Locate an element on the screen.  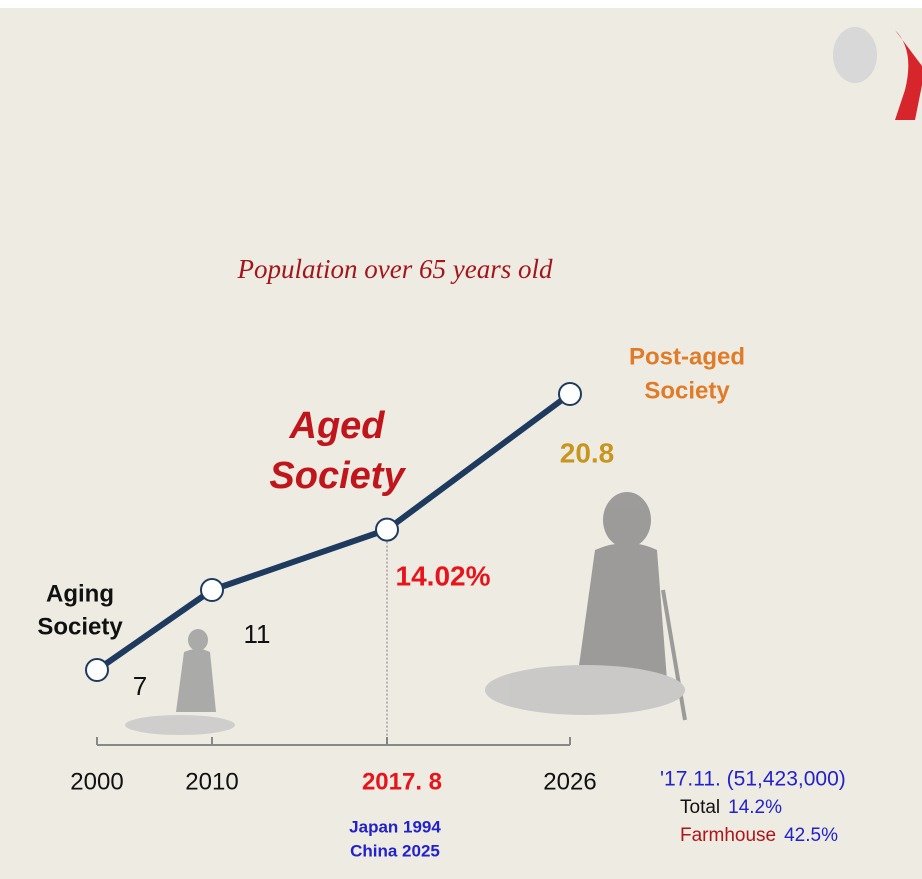
value-label: 14.02% is located at coordinates (443, 575).